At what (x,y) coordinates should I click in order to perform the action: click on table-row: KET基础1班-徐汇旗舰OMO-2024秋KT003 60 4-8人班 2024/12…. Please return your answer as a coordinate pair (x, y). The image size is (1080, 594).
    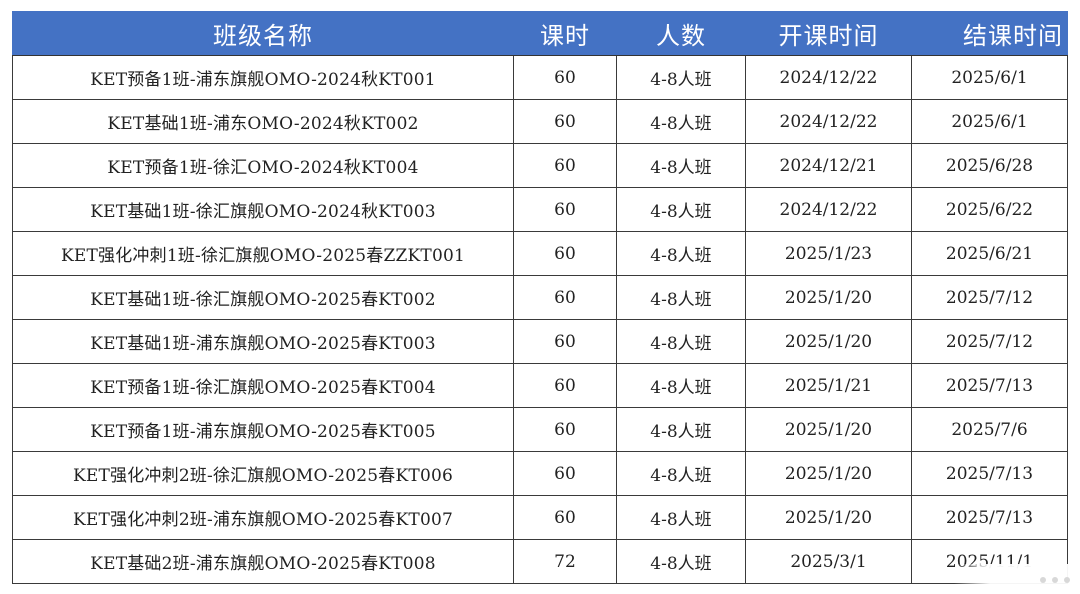
    Looking at the image, I should click on (540, 209).